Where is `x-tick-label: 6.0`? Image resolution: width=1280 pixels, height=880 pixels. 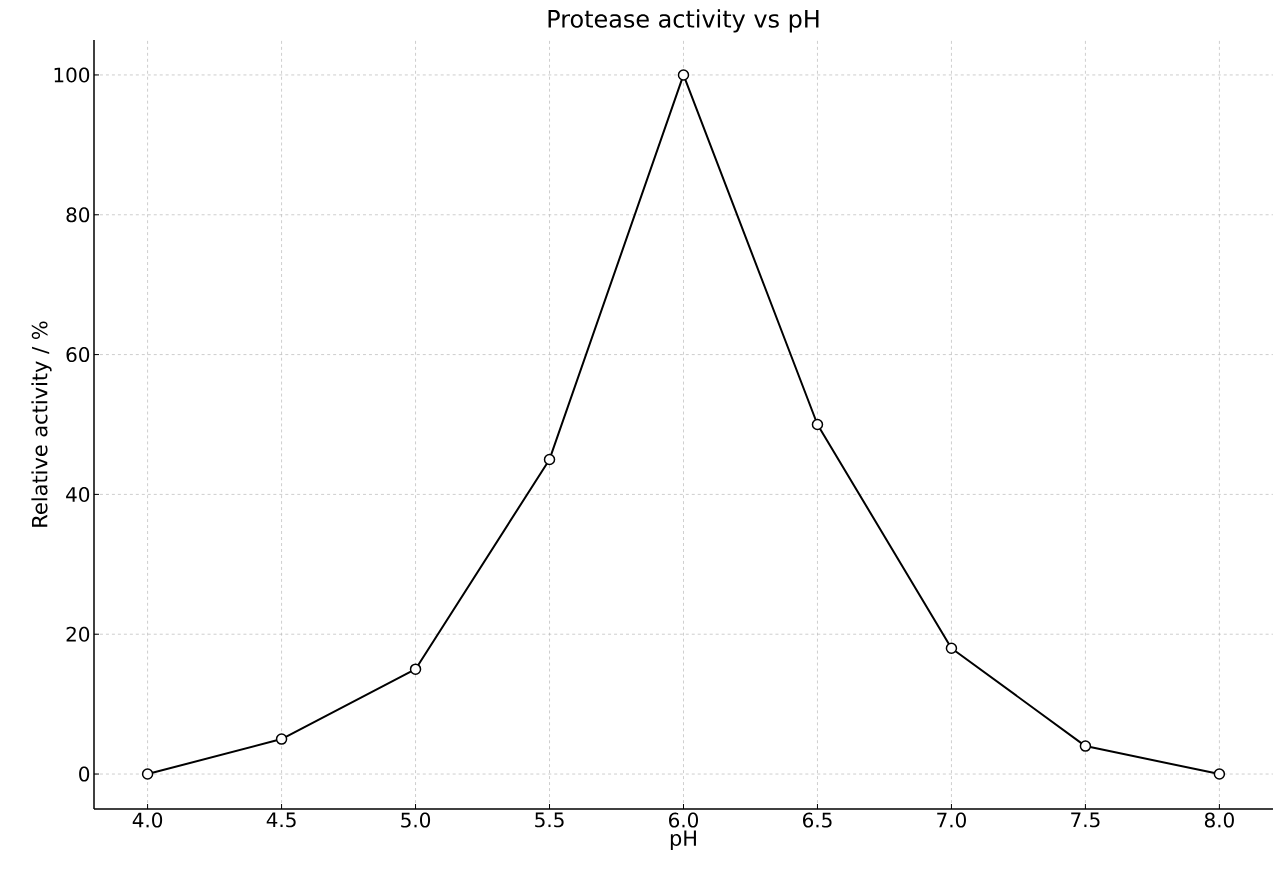
x-tick-label: 6.0 is located at coordinates (684, 820).